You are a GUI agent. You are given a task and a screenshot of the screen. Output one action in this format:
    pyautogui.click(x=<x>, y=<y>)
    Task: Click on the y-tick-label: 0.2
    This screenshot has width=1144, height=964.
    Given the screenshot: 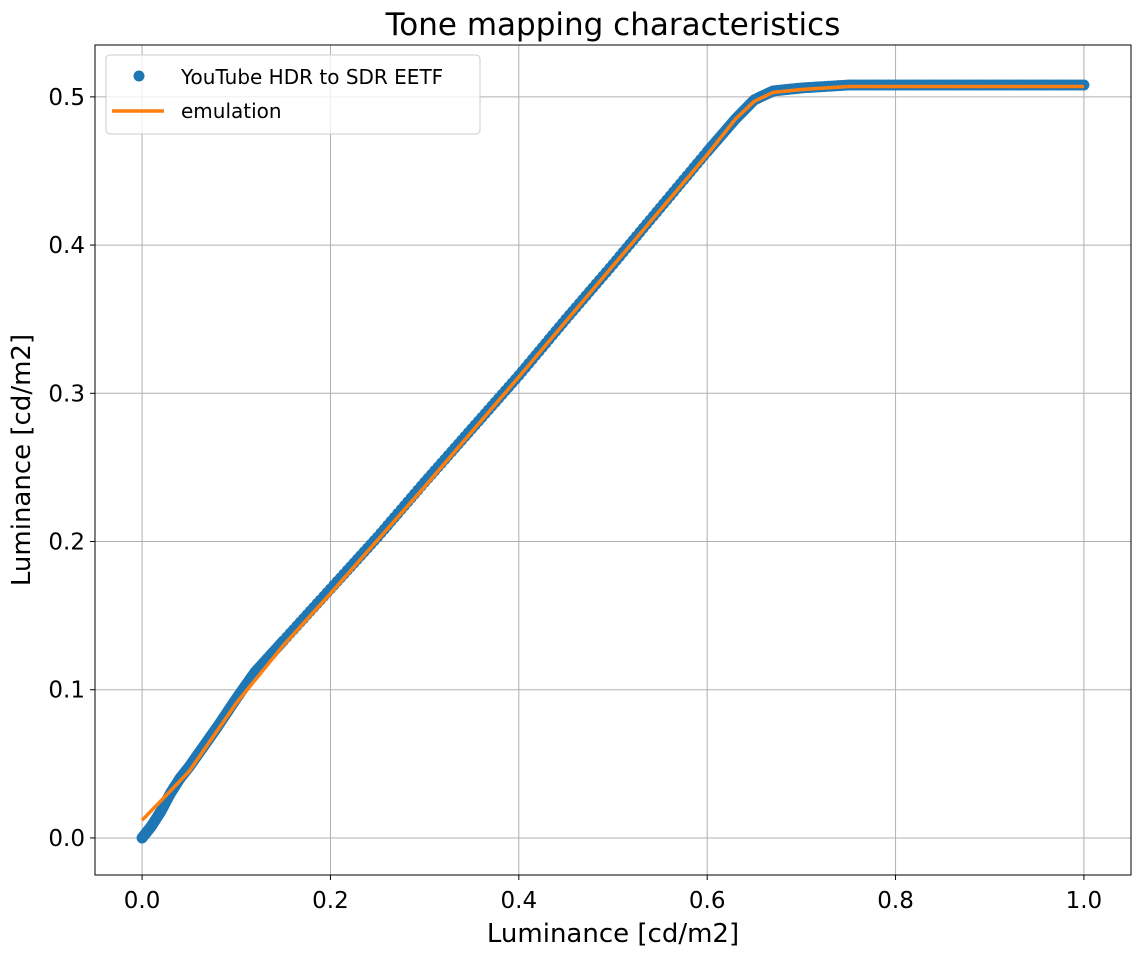 What is the action you would take?
    pyautogui.click(x=66, y=543)
    